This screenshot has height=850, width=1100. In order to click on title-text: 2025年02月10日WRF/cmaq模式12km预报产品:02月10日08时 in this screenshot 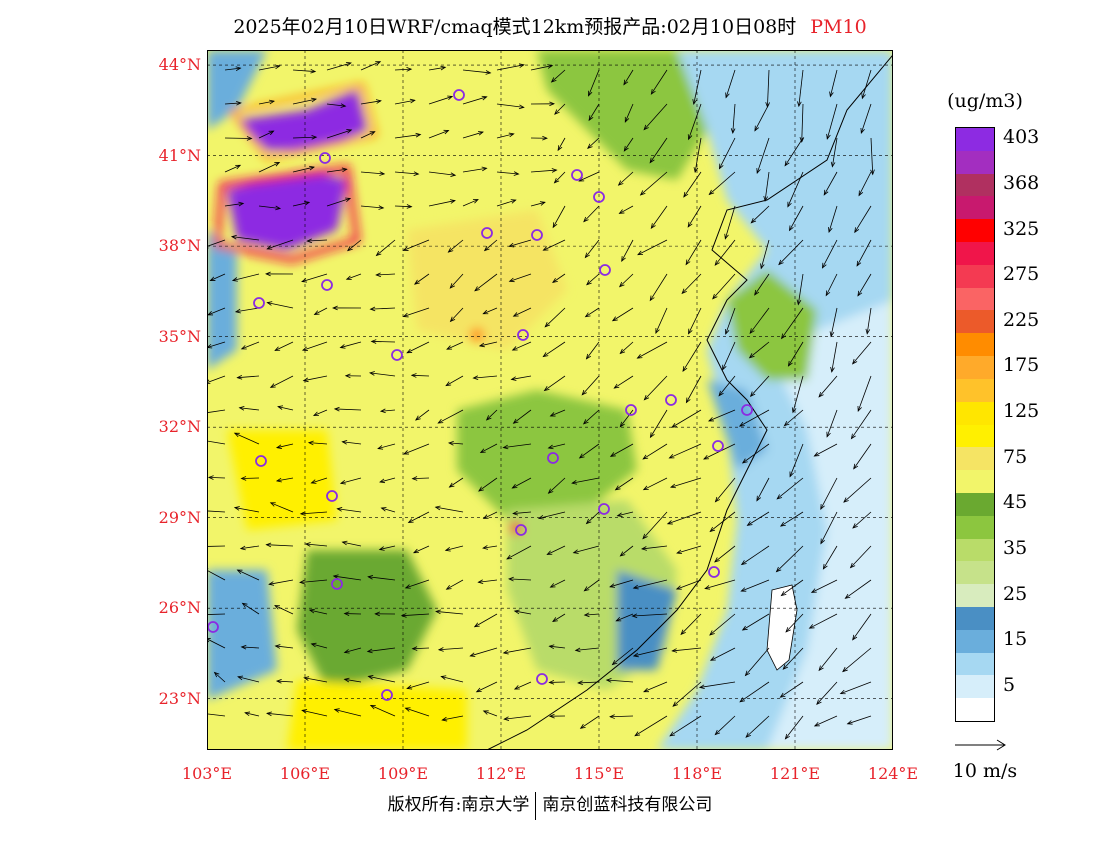, I will do `click(515, 27)`.